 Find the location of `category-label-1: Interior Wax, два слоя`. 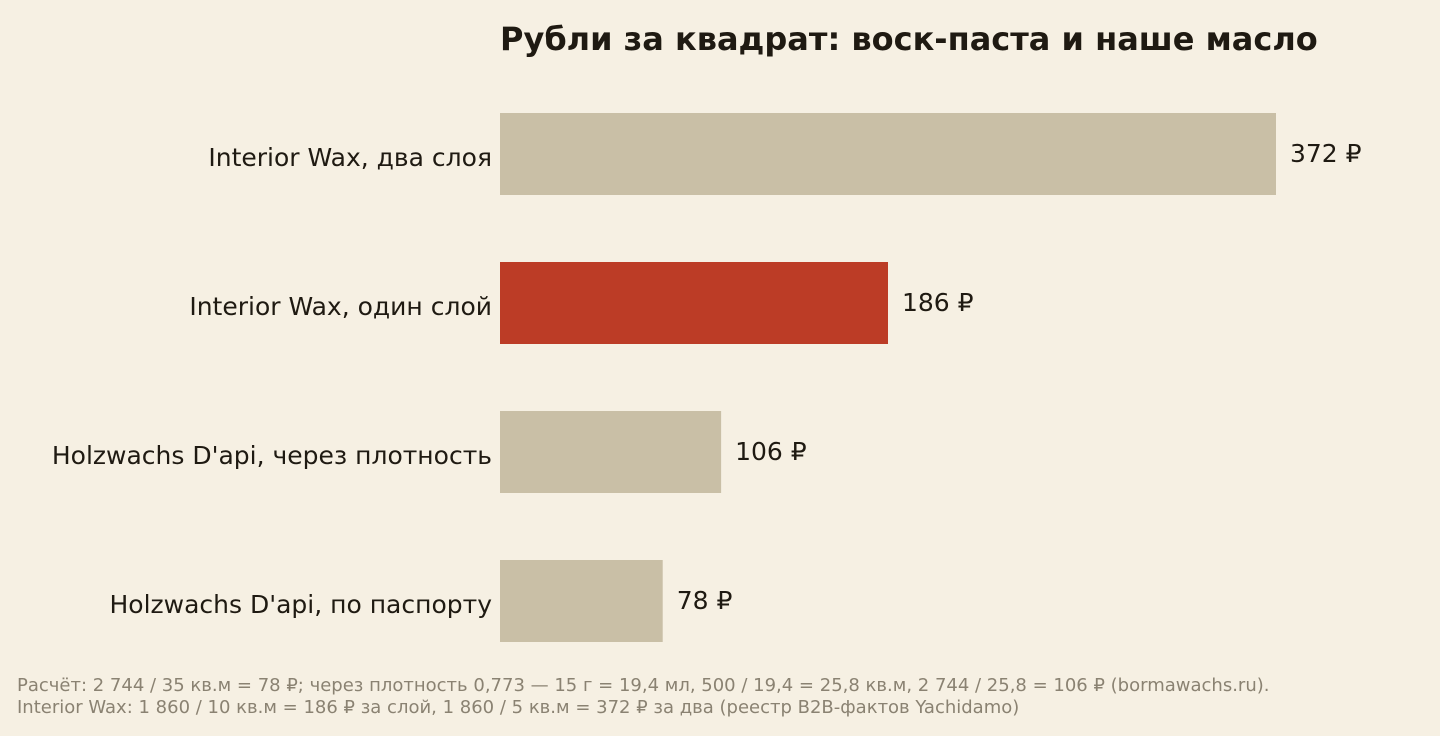

category-label-1: Interior Wax, два слоя is located at coordinates (350, 157).